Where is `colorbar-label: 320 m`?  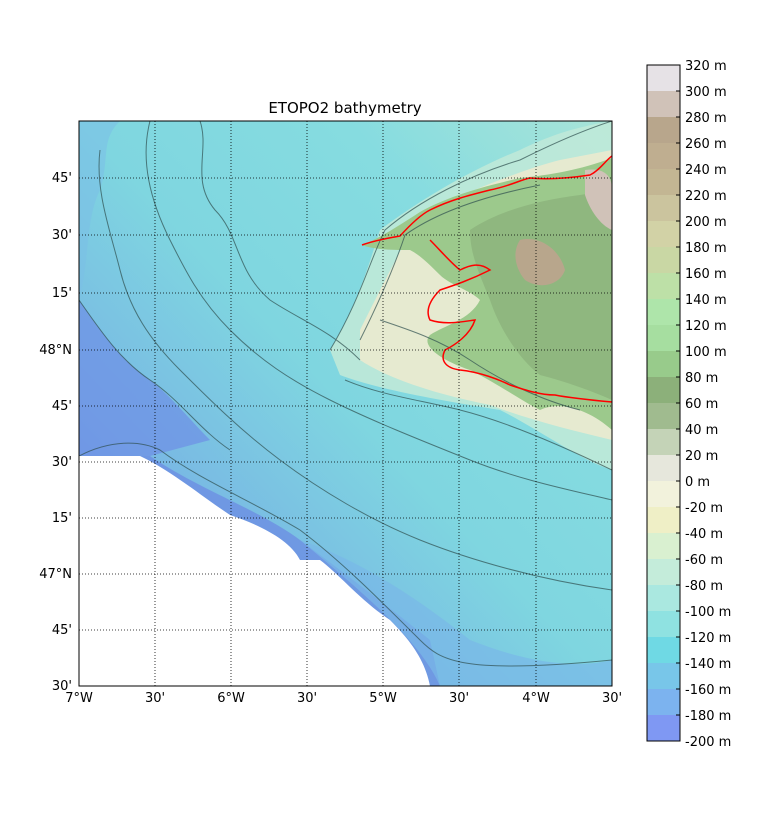 colorbar-label: 320 m is located at coordinates (706, 66).